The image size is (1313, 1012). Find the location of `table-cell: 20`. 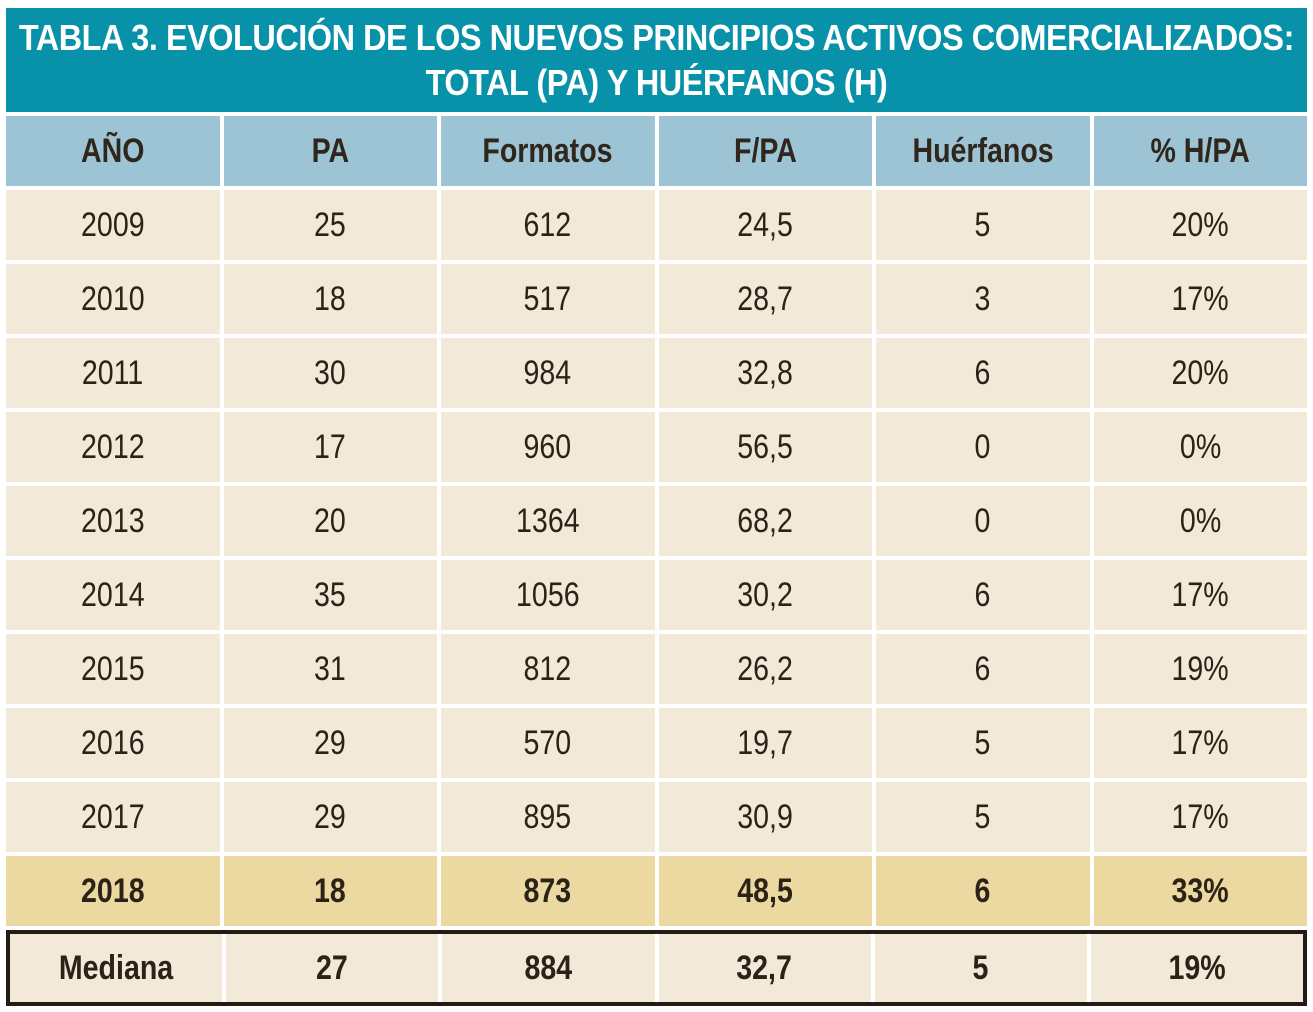

table-cell: 20 is located at coordinates (330, 521).